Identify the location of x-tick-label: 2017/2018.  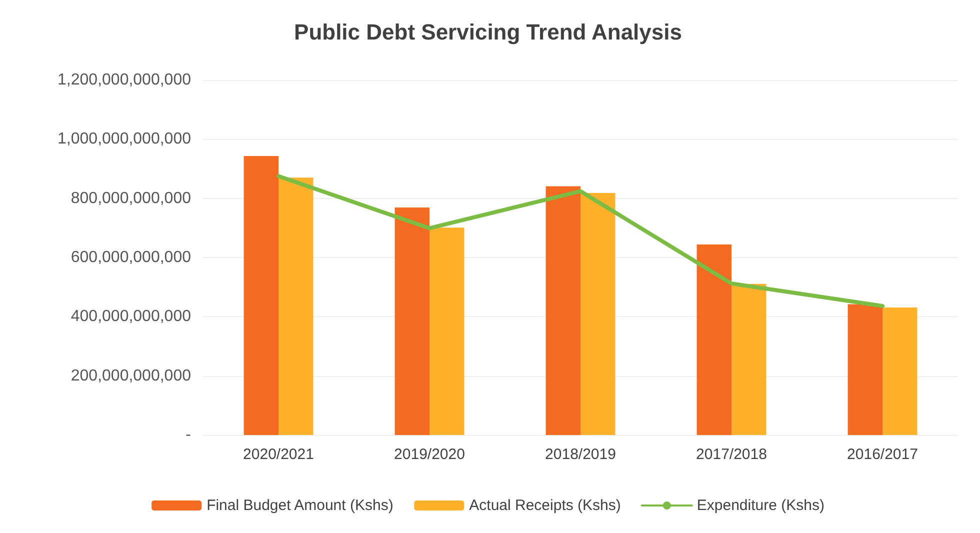
(731, 454).